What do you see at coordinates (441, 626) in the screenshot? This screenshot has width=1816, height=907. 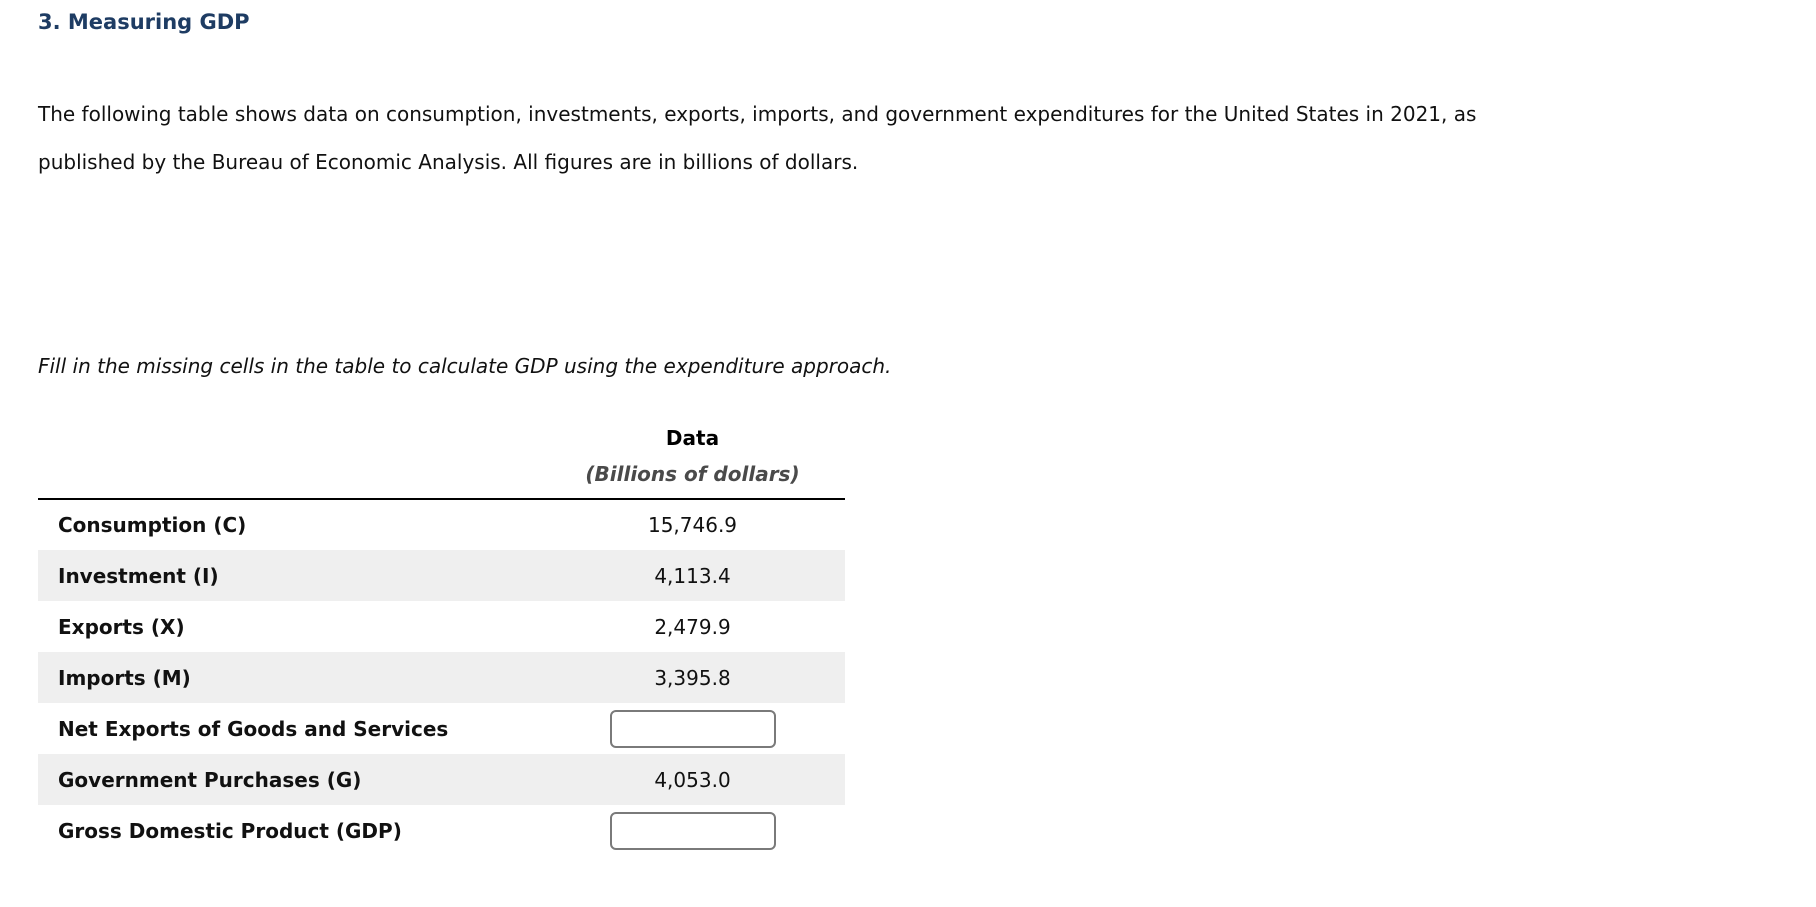 I see `table-row: Exports (X) 2,479.9` at bounding box center [441, 626].